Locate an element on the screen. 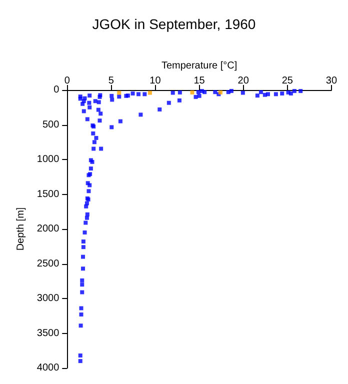 This screenshot has width=348, height=384. x-tick-label: 20 is located at coordinates (244, 81).